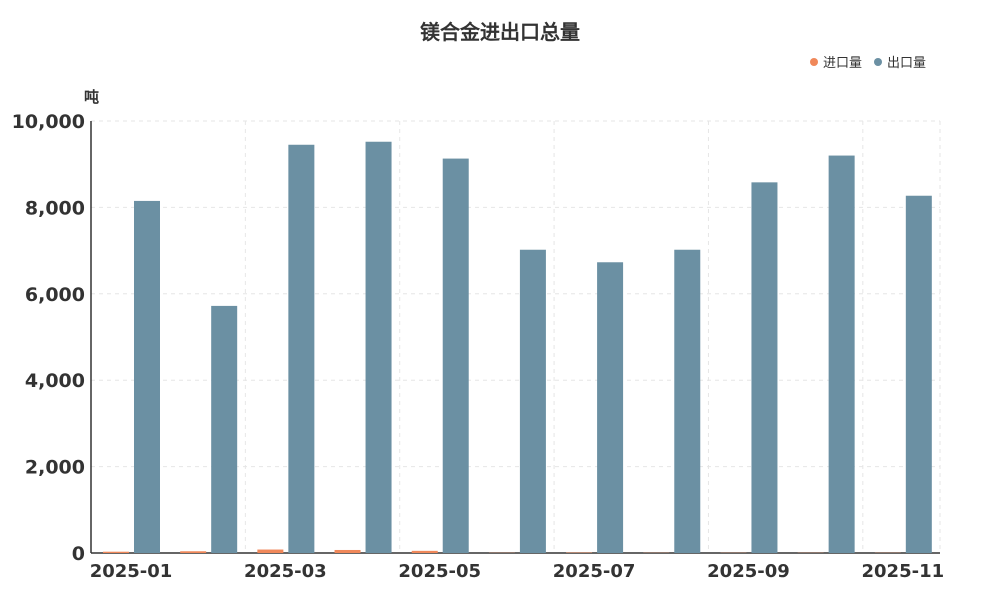  Describe the element at coordinates (55, 381) in the screenshot. I see `y-tick-label: 4,000` at that location.